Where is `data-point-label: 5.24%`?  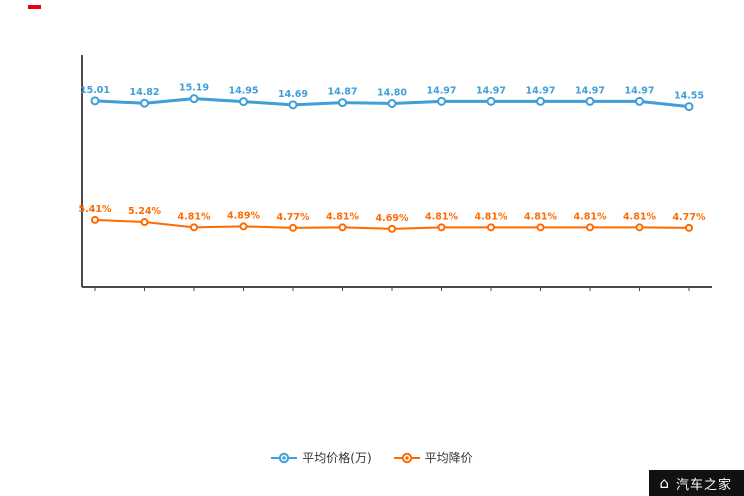 data-point-label: 5.24% is located at coordinates (144, 211).